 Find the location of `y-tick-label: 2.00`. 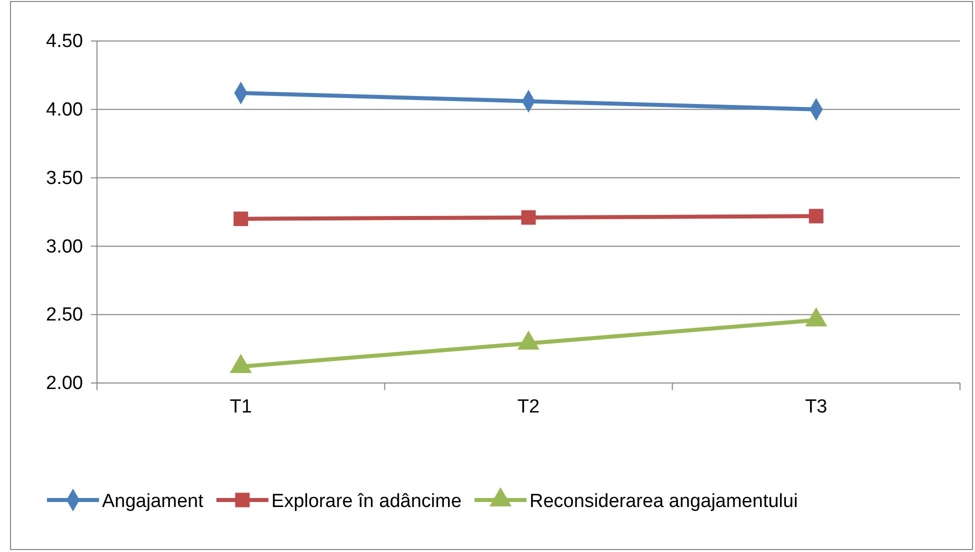

y-tick-label: 2.00 is located at coordinates (64, 383).